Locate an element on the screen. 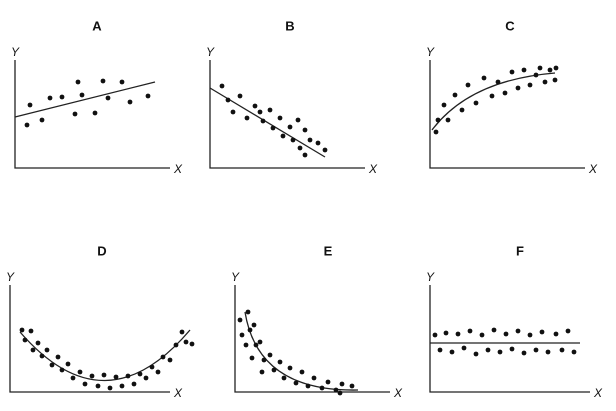  panel-label: A is located at coordinates (97, 25).